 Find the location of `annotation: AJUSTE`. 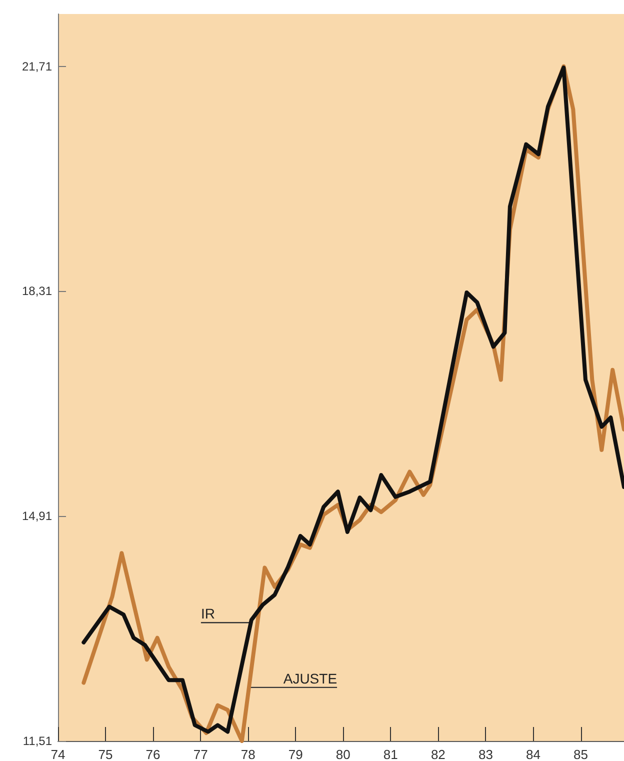

annotation: AJUSTE is located at coordinates (310, 678).